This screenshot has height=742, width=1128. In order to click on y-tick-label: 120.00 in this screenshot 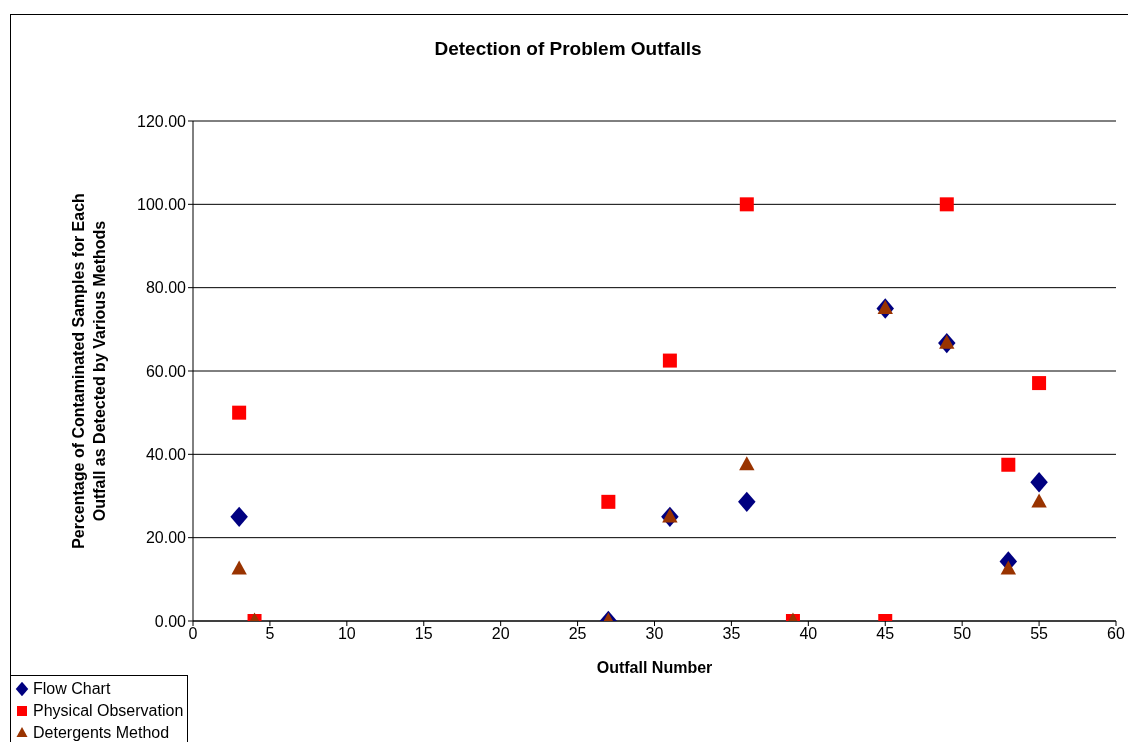, I will do `click(162, 121)`.